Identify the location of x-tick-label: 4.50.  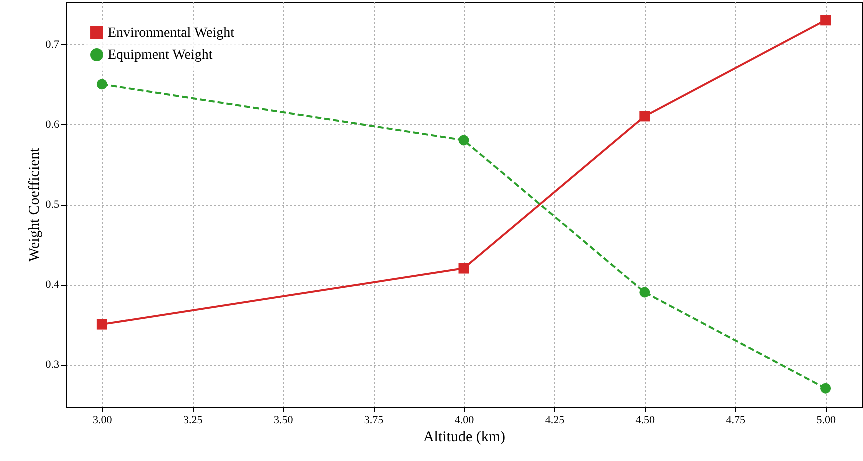
(646, 420).